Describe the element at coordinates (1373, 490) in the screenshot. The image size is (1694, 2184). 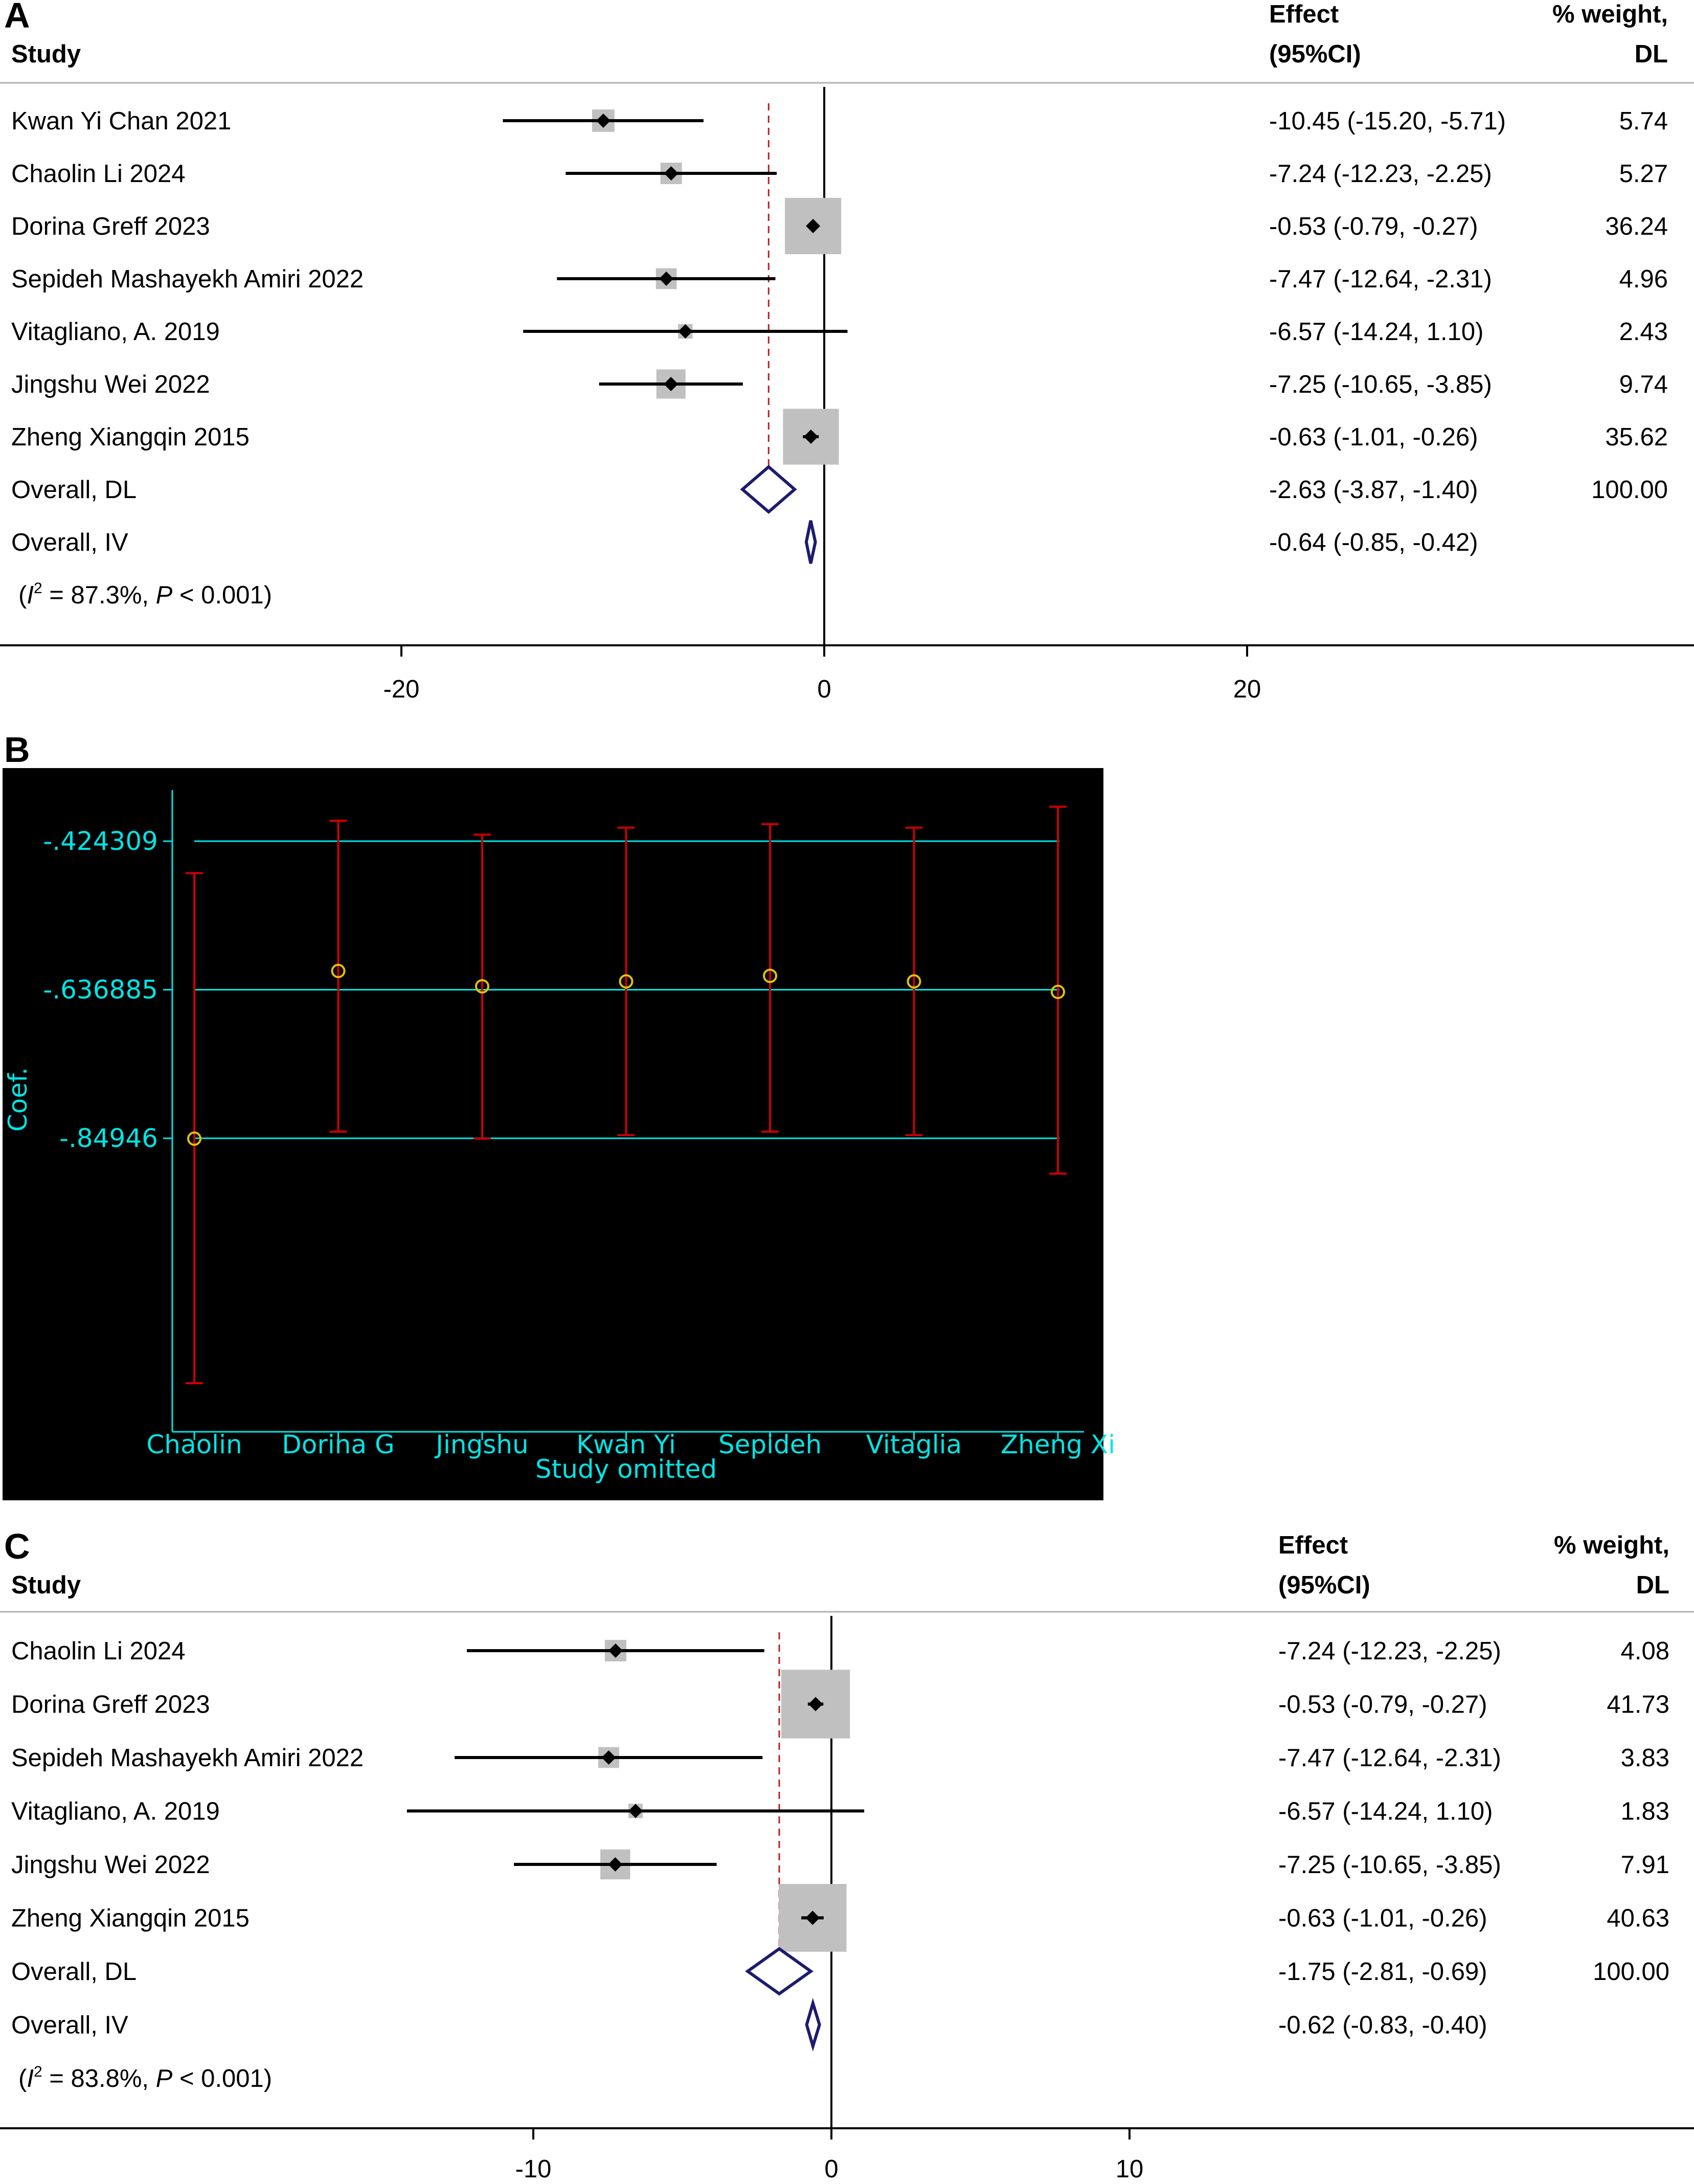
I see `overall-effect-ci: -2.63 (-3.87, -1.40)` at that location.